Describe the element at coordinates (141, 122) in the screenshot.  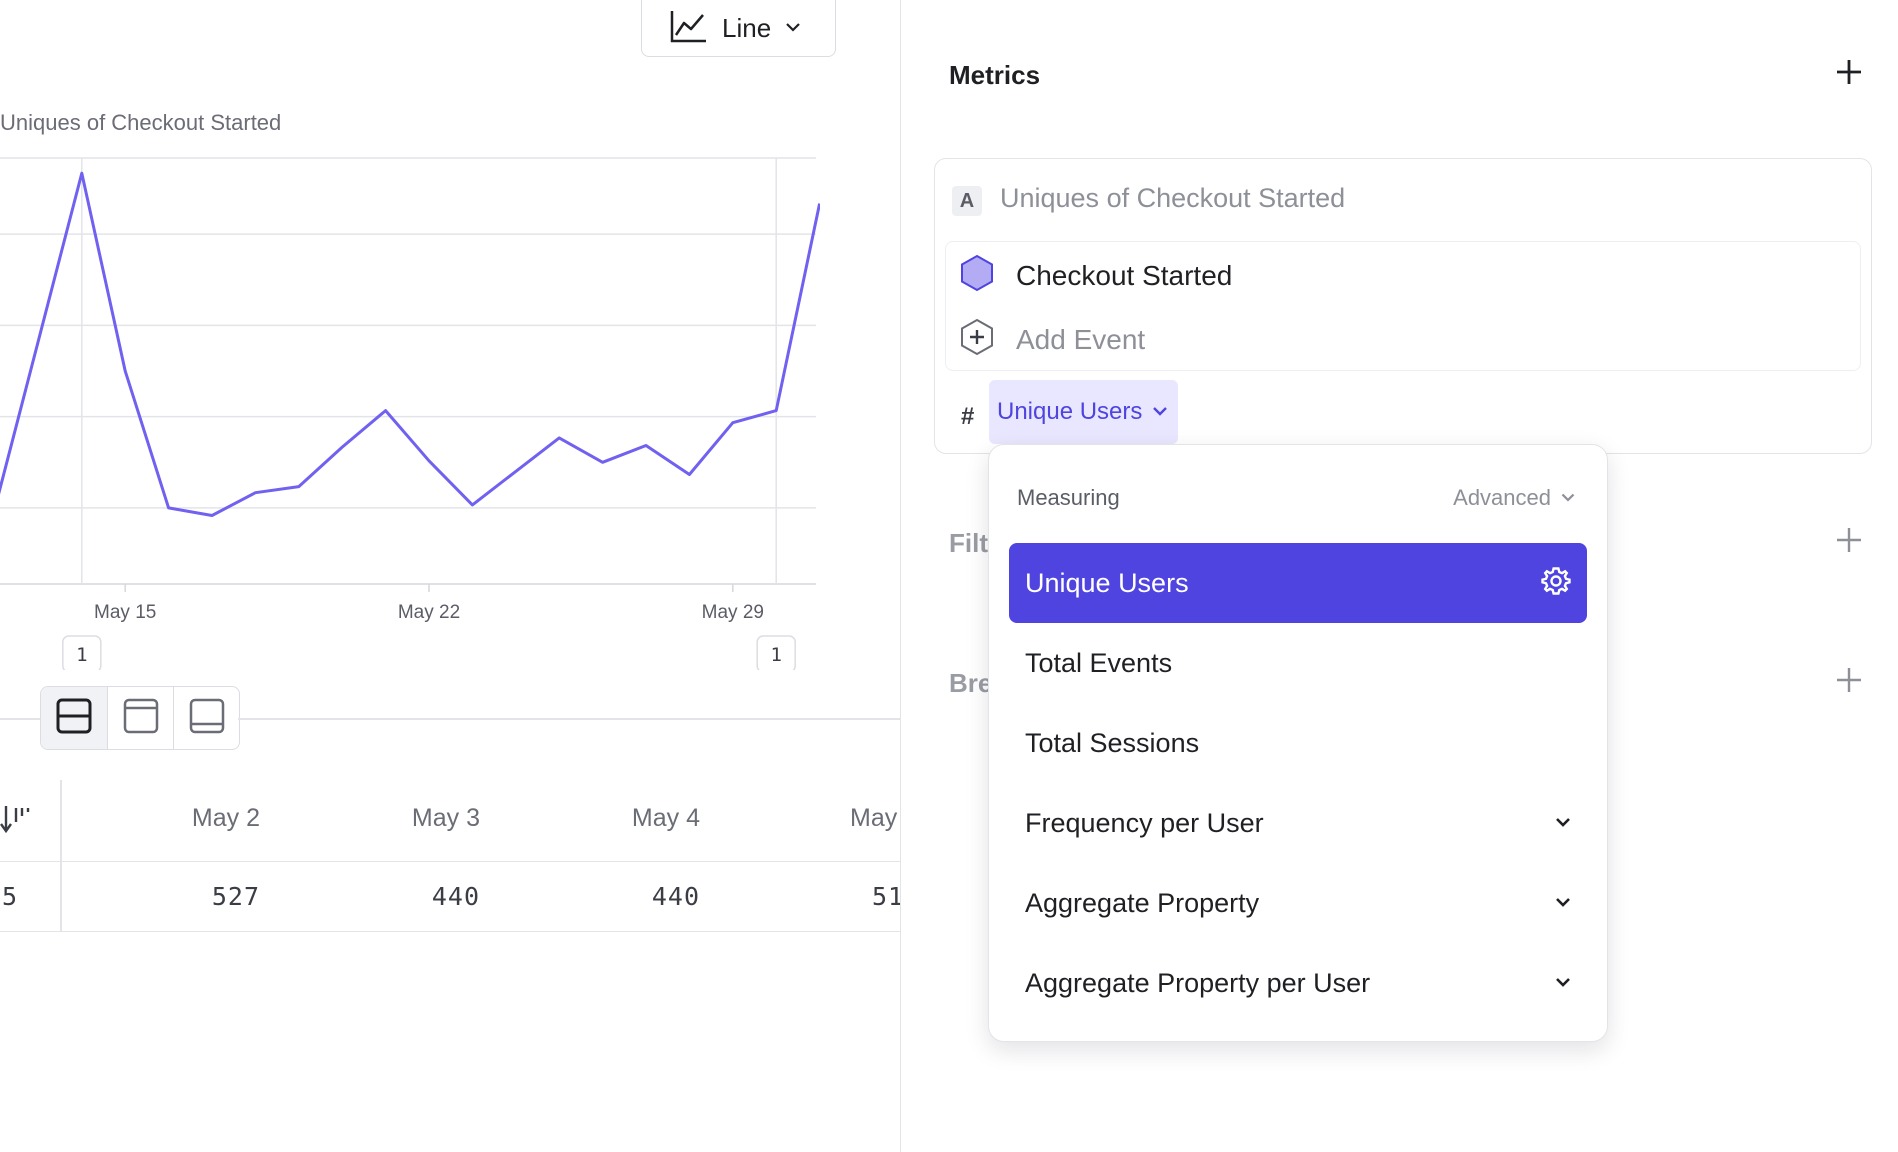
I see `chart-title: Uniques of Checkout Started` at that location.